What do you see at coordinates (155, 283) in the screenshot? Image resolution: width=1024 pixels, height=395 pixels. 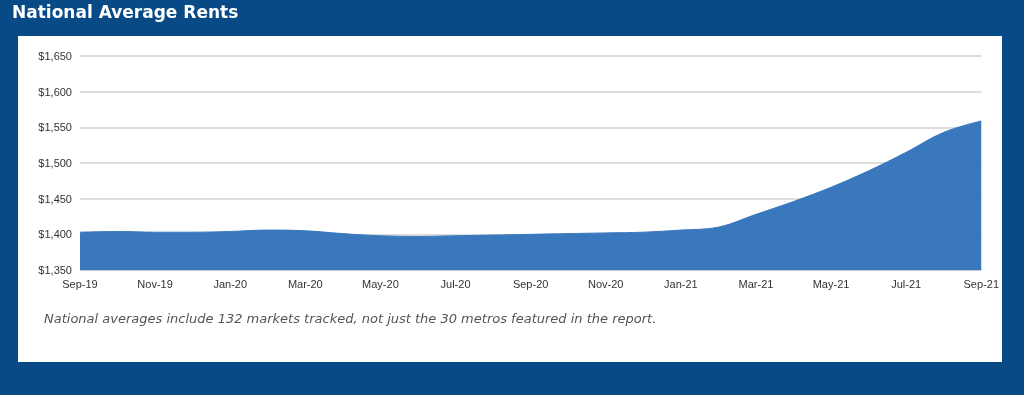 I see `x-tick-label: Nov-19` at bounding box center [155, 283].